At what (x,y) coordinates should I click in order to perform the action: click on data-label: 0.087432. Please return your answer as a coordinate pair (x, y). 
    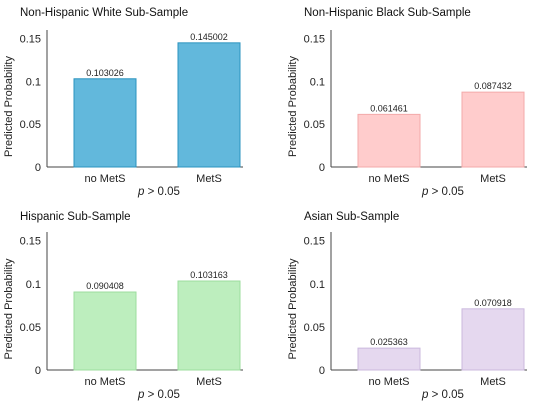
    Looking at the image, I should click on (493, 86).